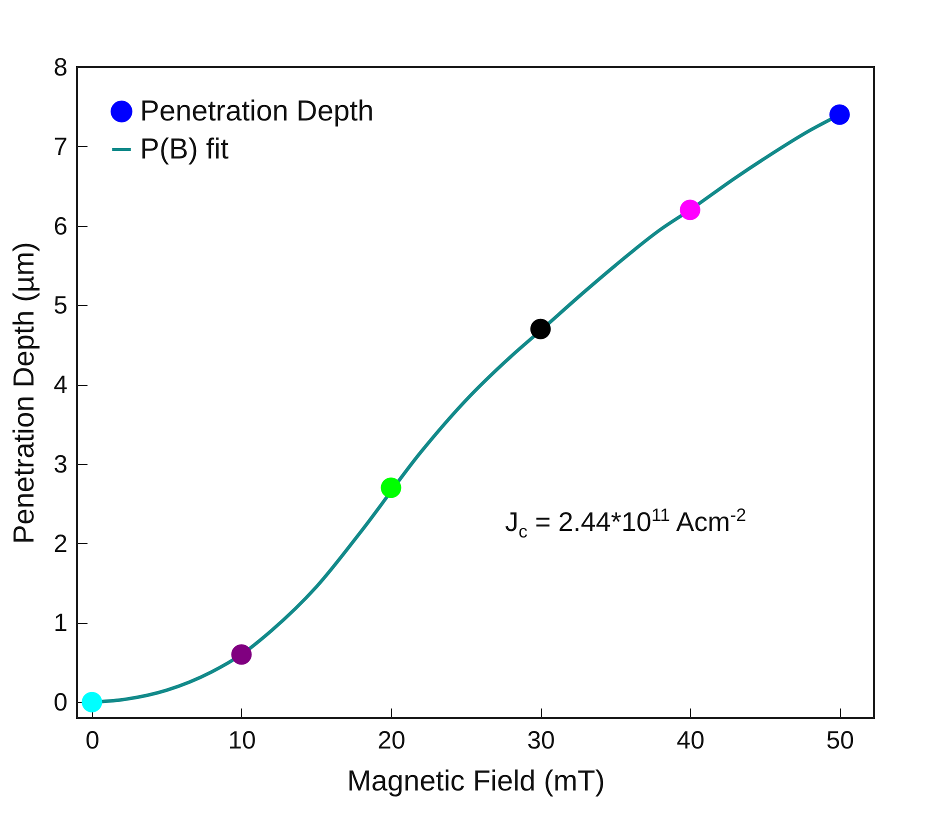 The height and width of the screenshot is (818, 931). I want to click on annotation: J$_{c}$ = 2.44*10$^{11}$ Acm$^{-2}$, so click(625, 523).